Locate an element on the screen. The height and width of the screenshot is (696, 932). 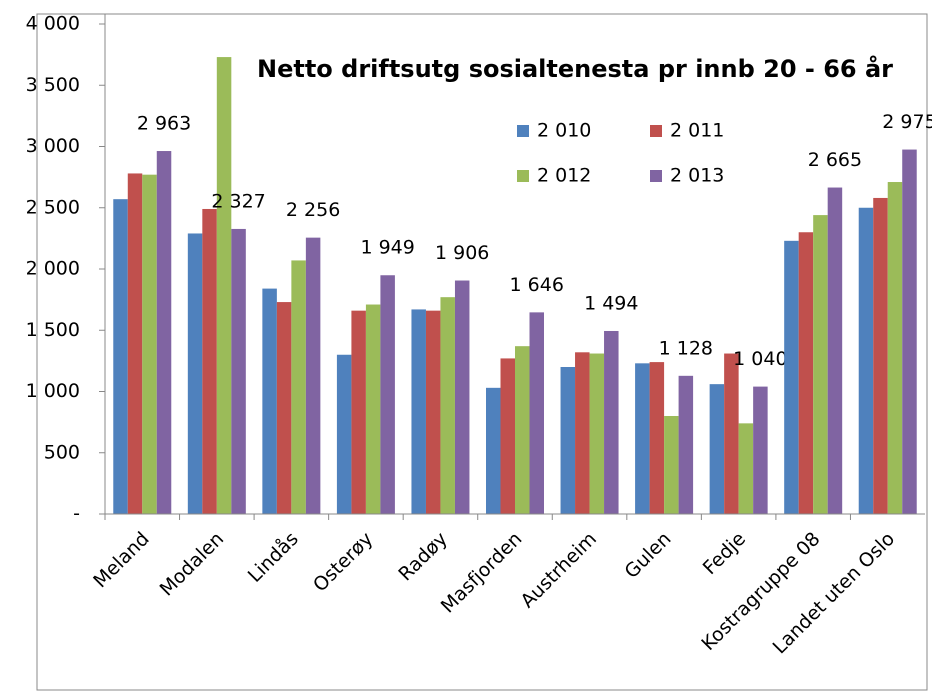
legend-label: 2 011 is located at coordinates (697, 131).